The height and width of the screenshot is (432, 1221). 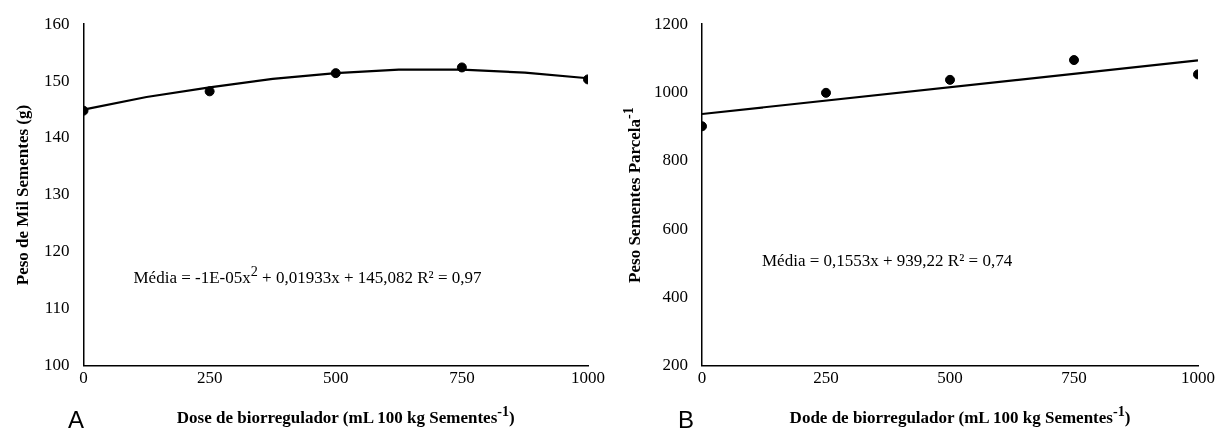 I want to click on y-tick-label: 120, so click(x=57, y=251).